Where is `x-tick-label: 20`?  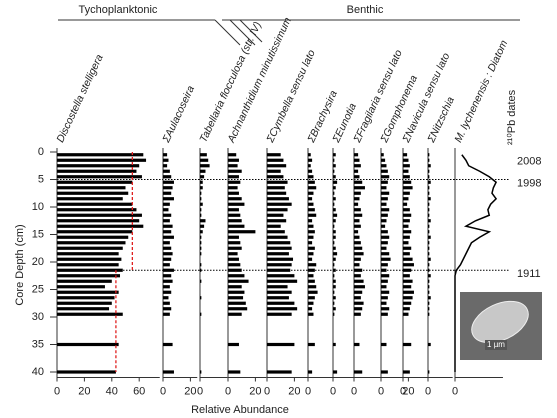 x-tick-label: 20 is located at coordinates (84, 391).